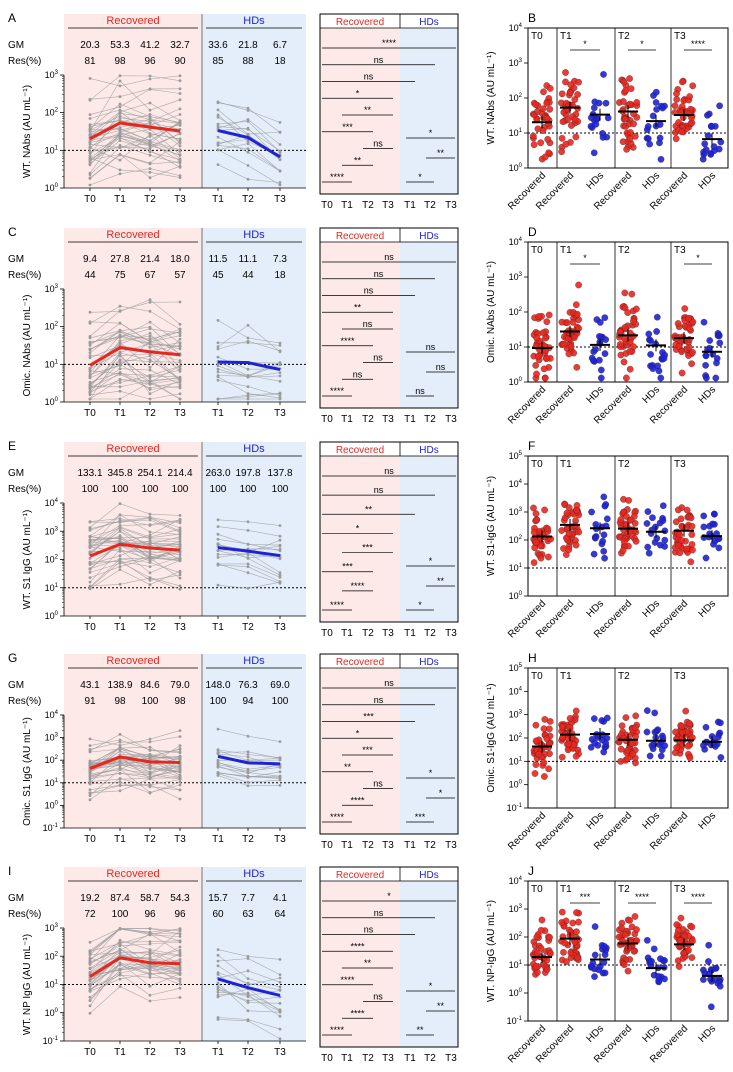 The image size is (733, 1072). Describe the element at coordinates (52, 503) in the screenshot. I see `y-tick-label: 104` at that location.